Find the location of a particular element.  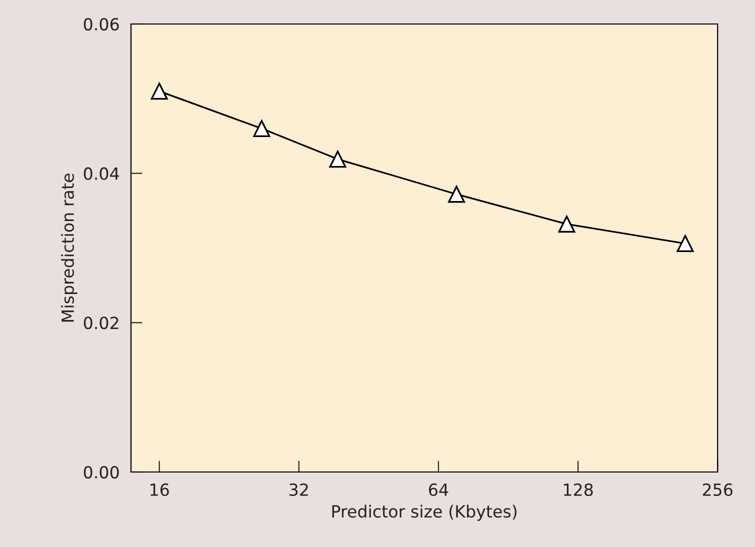

y-tick-label: 0.06 is located at coordinates (101, 24).